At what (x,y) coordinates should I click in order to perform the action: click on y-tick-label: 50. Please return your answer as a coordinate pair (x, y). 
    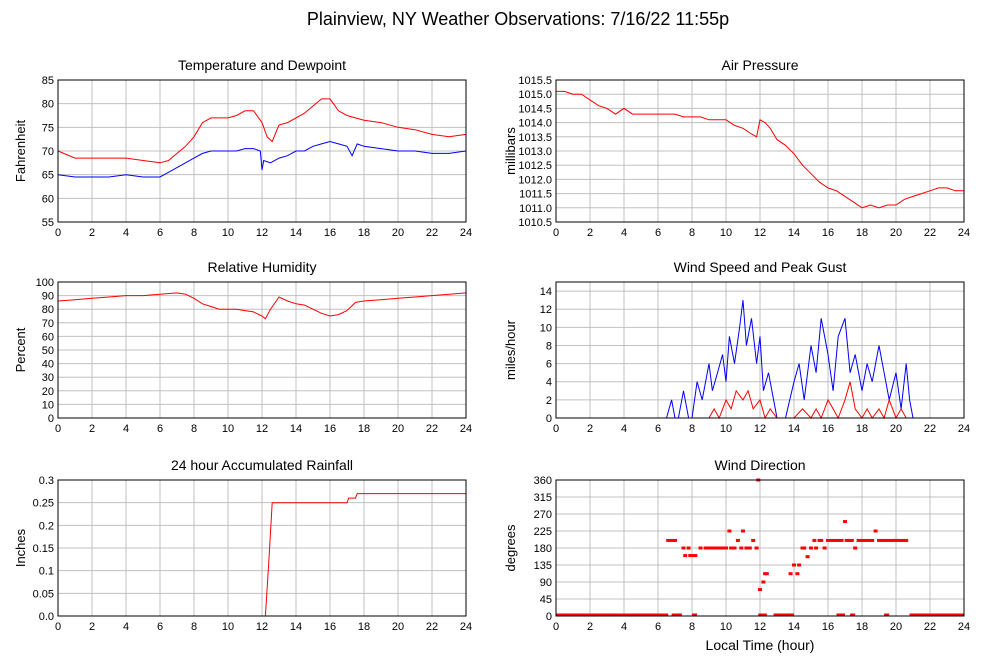
    Looking at the image, I should click on (48, 351).